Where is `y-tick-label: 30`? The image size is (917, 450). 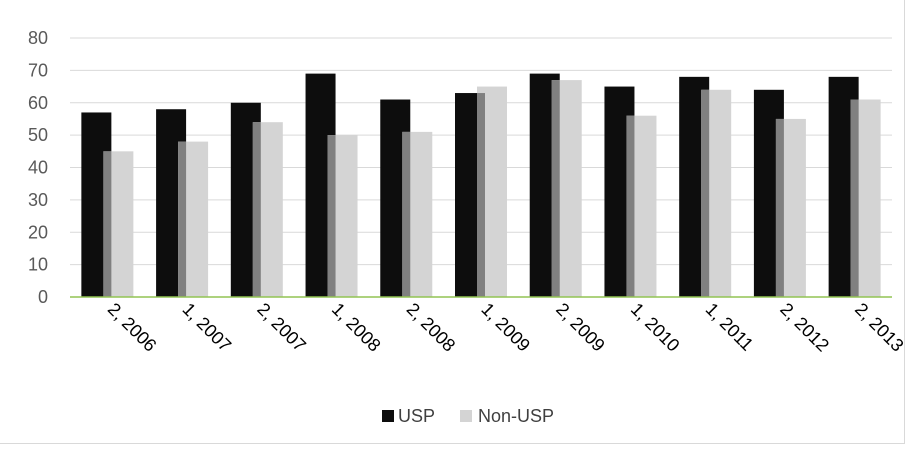
y-tick-label: 30 is located at coordinates (38, 200).